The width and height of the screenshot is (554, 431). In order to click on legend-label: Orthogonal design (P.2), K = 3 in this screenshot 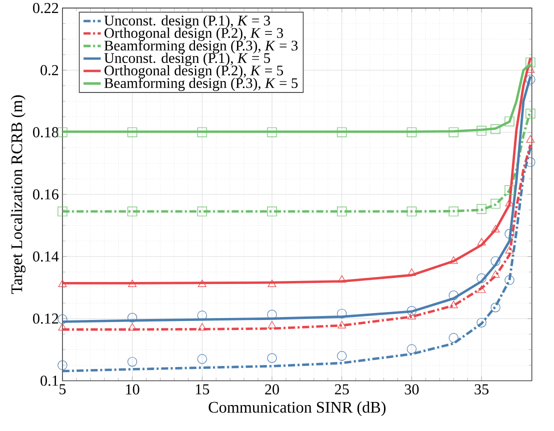, I will do `click(194, 34)`.